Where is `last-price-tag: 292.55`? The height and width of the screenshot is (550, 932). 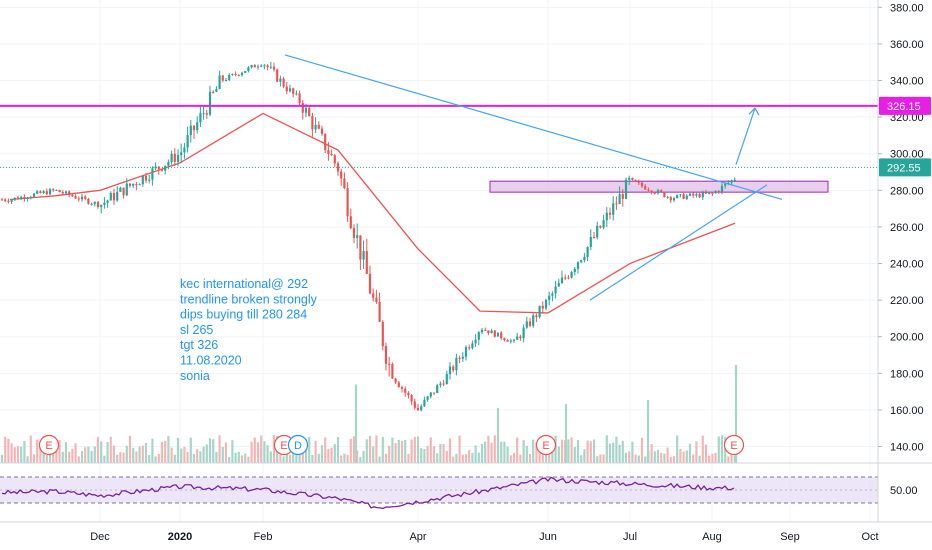
last-price-tag: 292.55 is located at coordinates (905, 167).